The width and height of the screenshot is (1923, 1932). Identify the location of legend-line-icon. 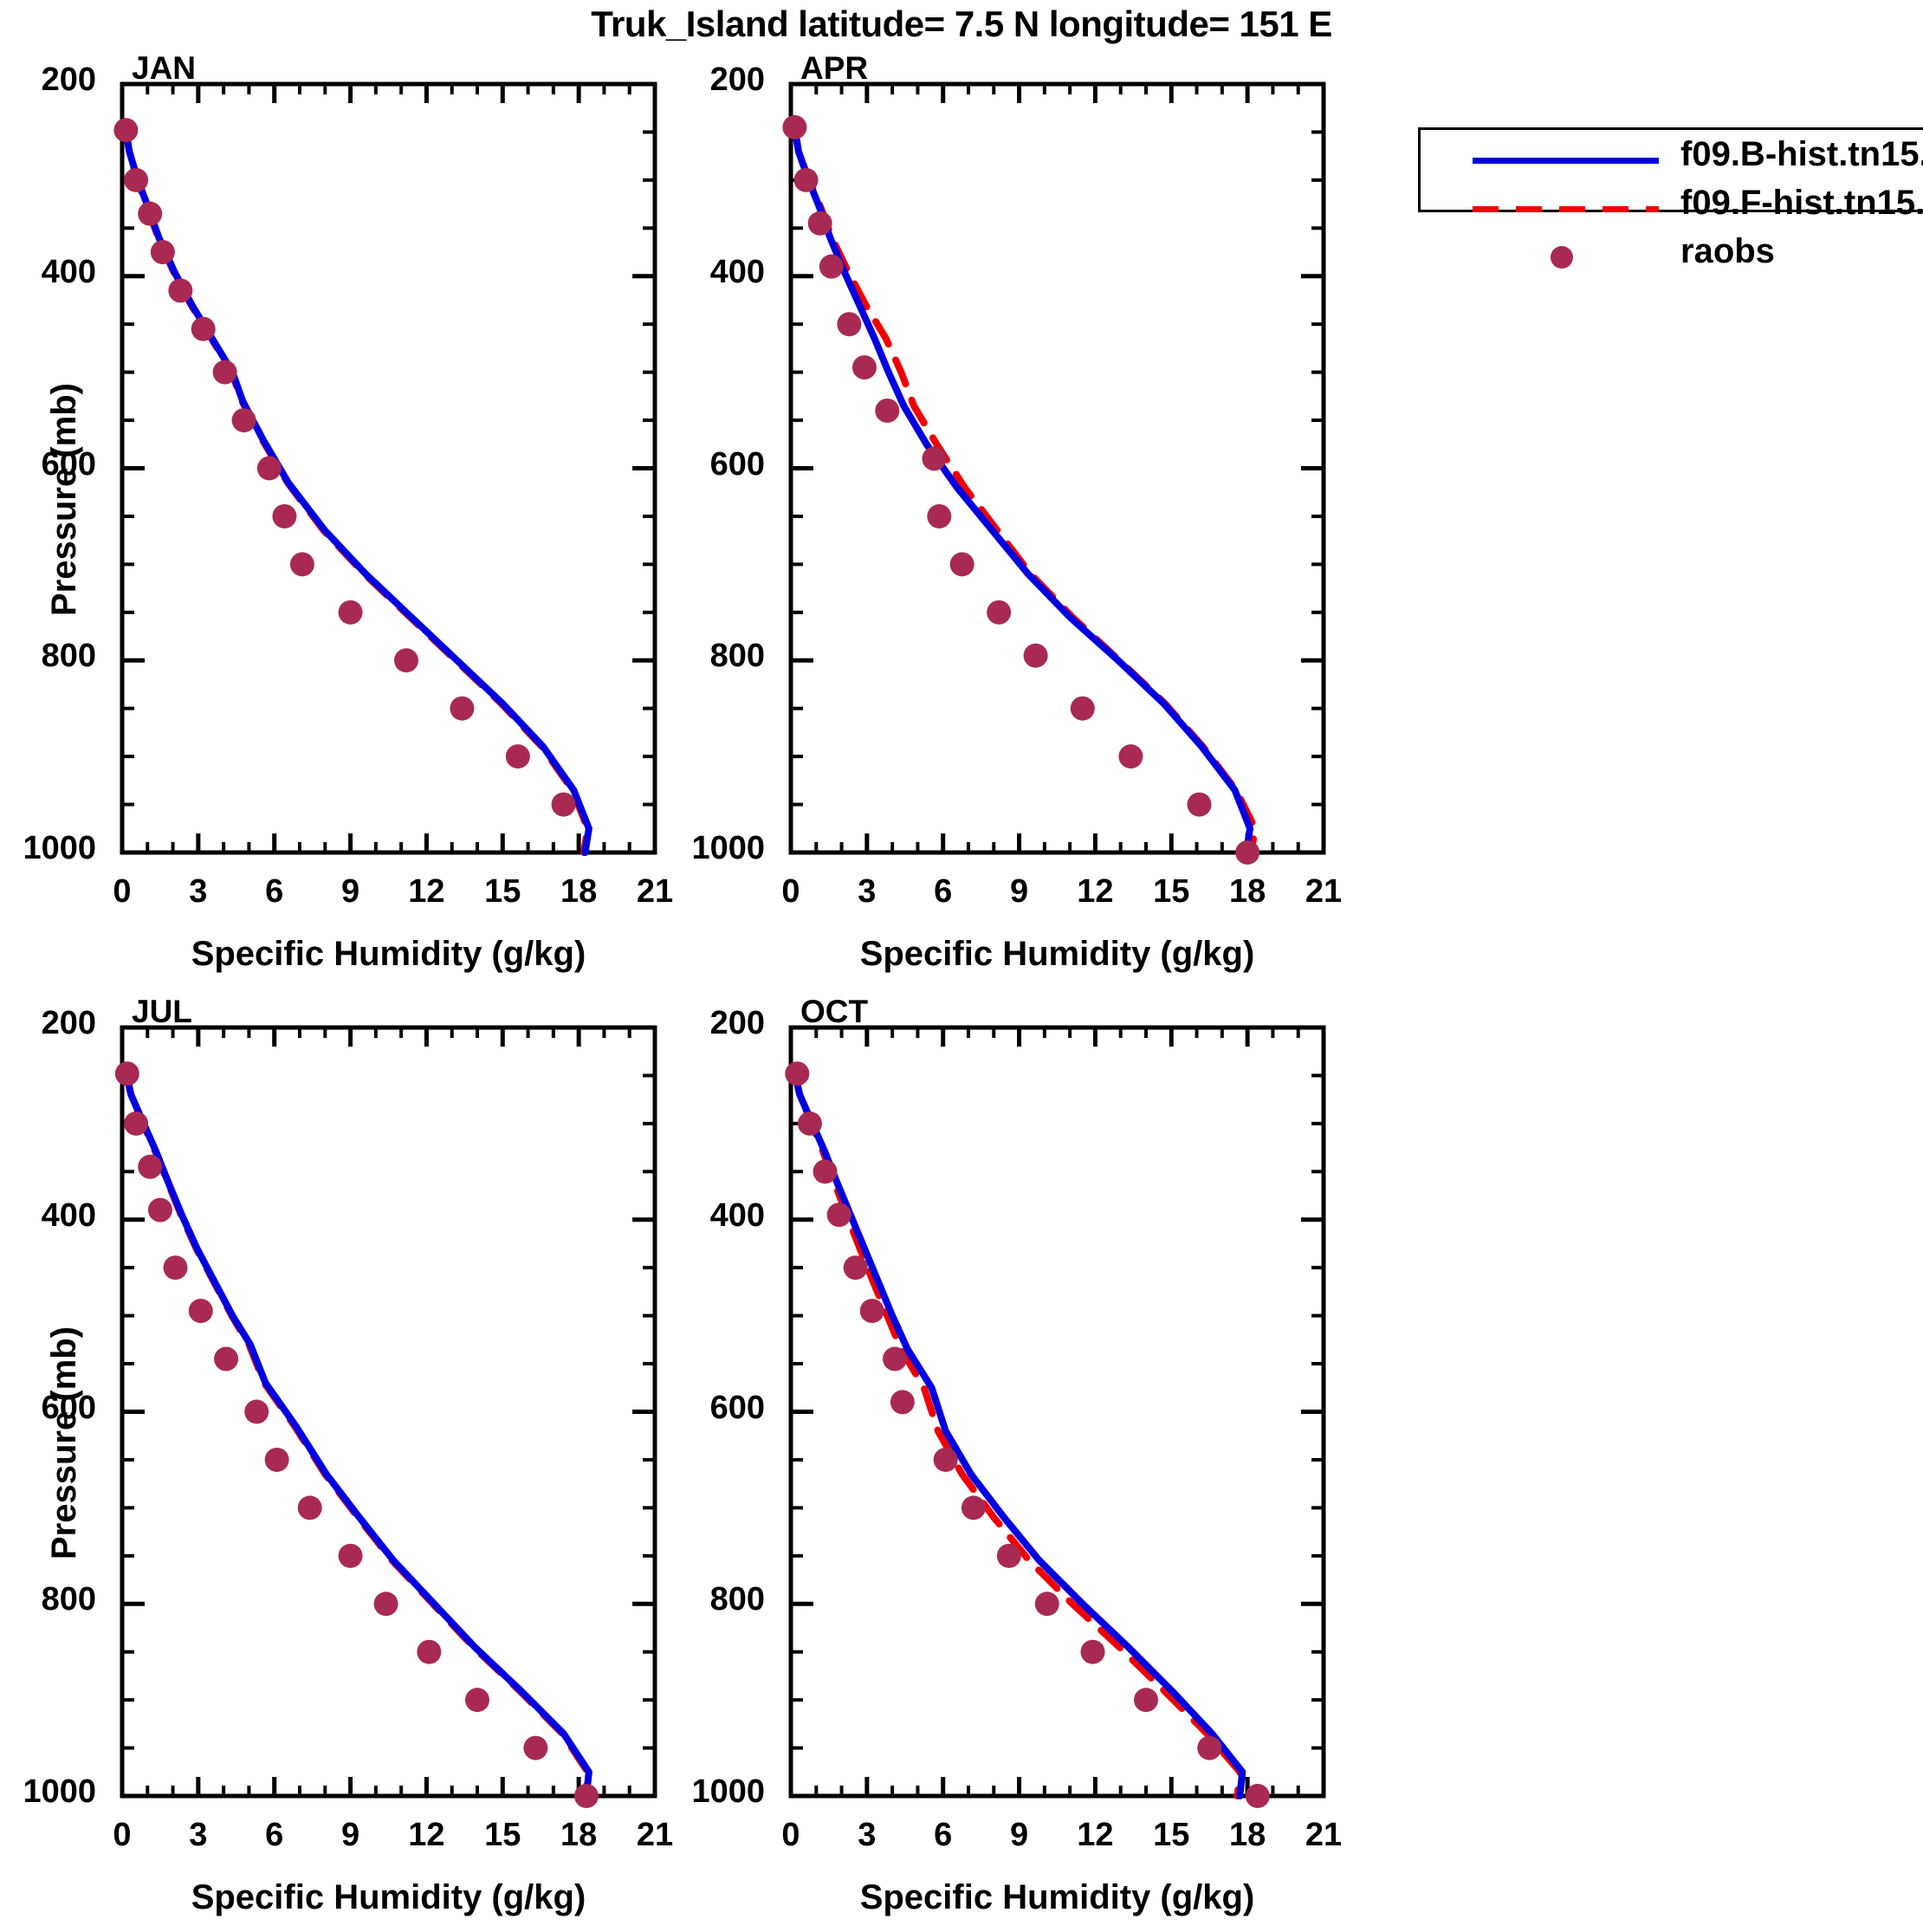
(1566, 161).